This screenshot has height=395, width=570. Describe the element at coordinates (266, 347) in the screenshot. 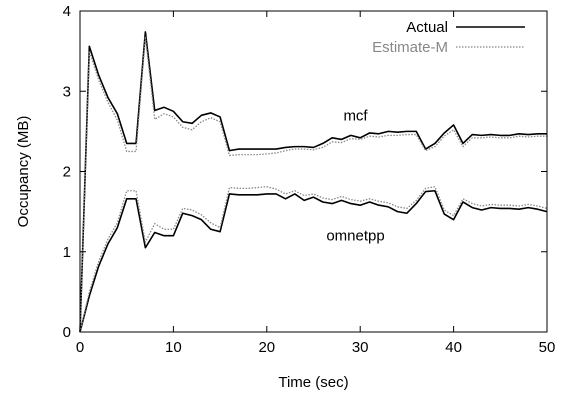

I see `x-tick-label: 20` at that location.